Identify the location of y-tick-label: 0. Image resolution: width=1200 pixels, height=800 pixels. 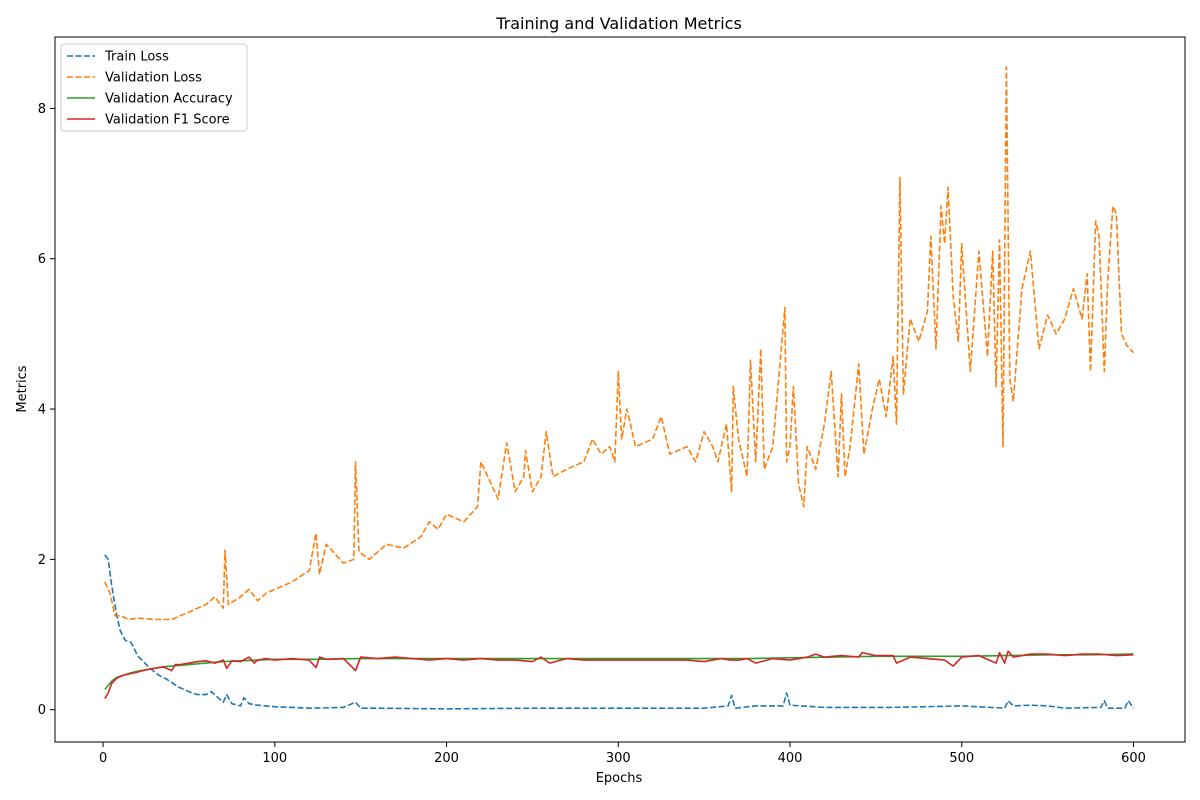
(42, 710).